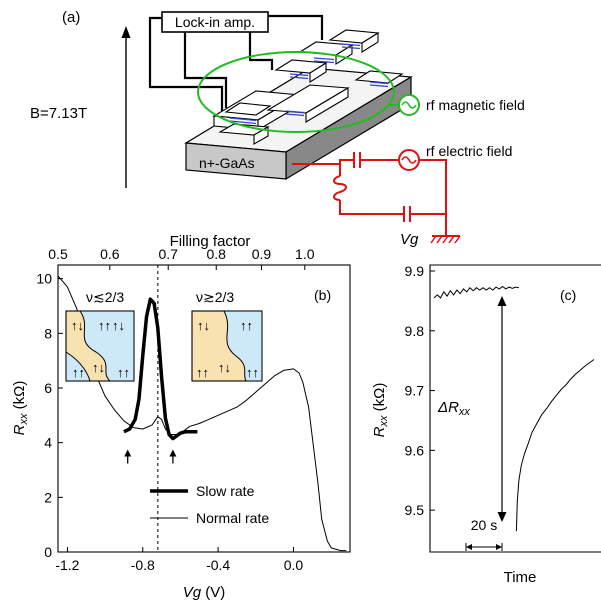 The image size is (601, 605). I want to click on y-tick-label: 6, so click(48, 388).